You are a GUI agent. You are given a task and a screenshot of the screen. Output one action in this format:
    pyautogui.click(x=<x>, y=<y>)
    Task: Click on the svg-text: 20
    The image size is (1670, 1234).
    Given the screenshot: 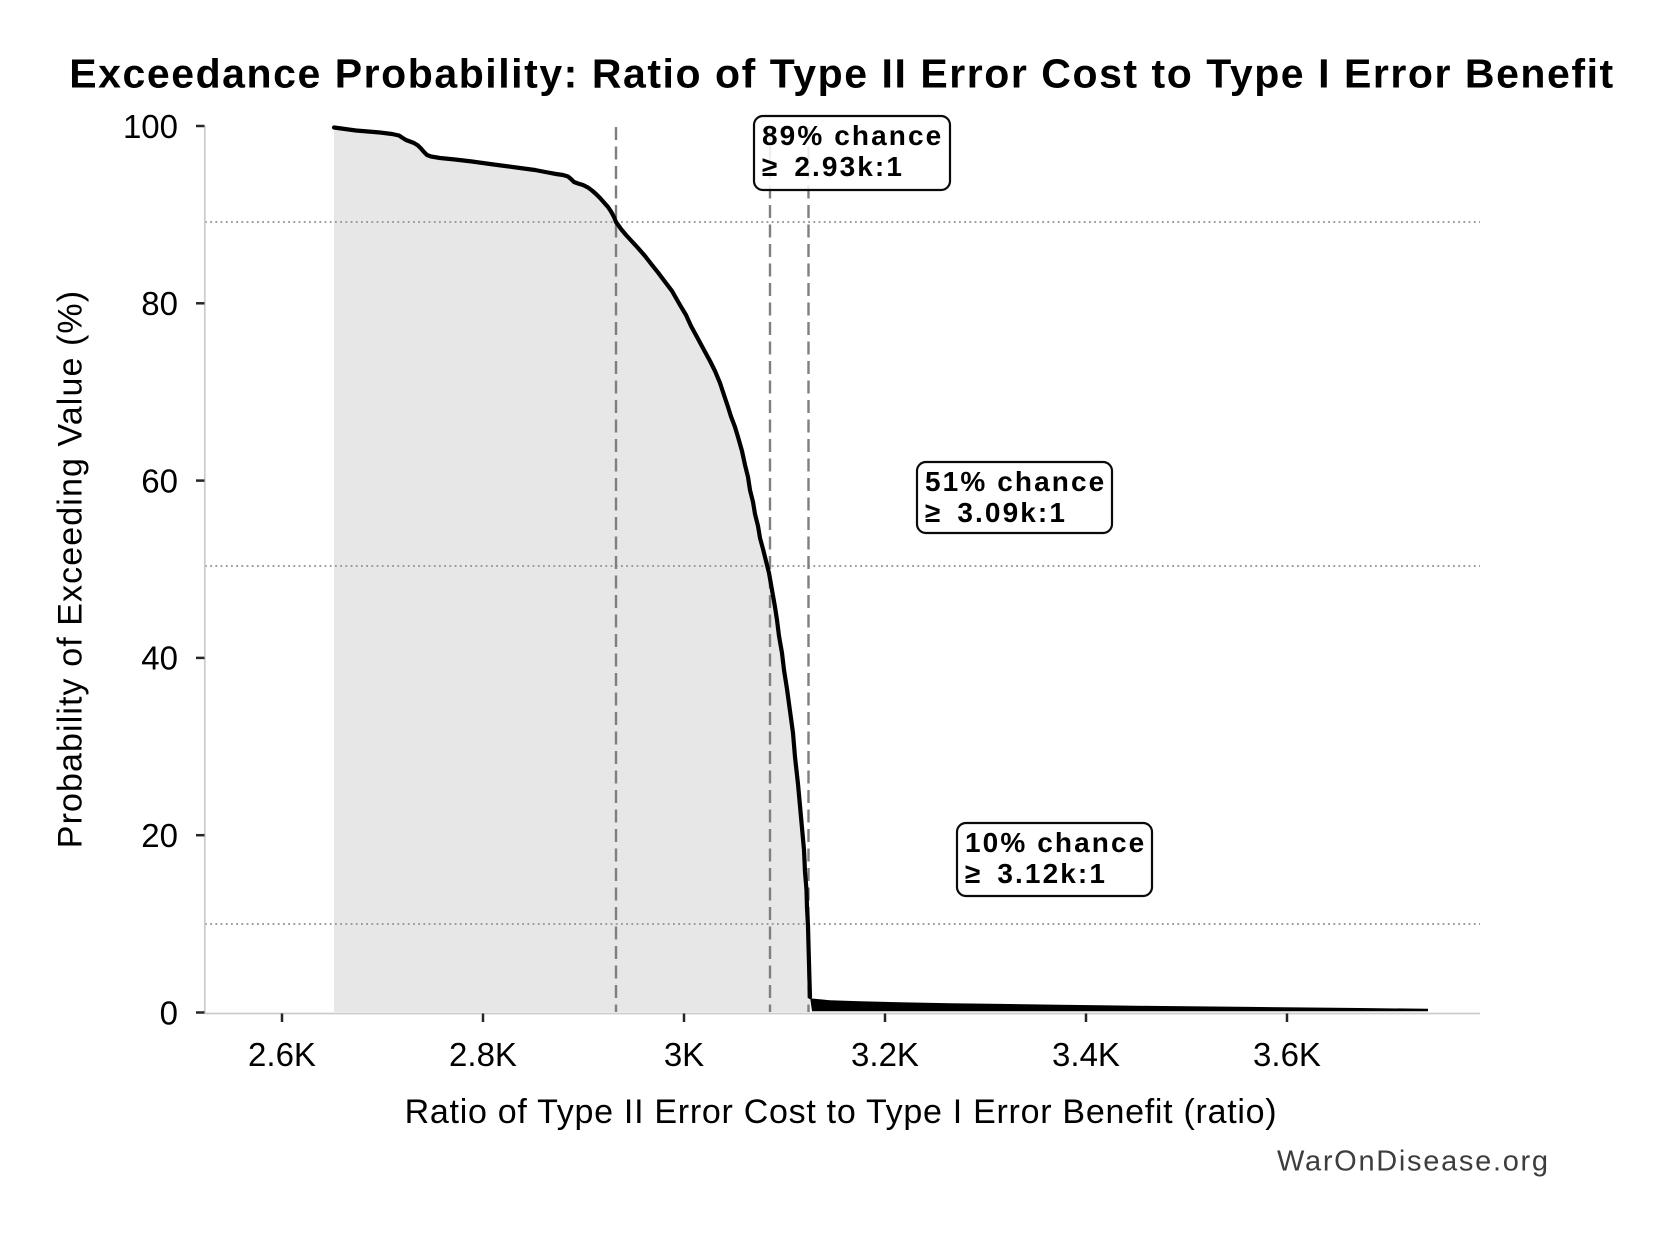 What is the action you would take?
    pyautogui.click(x=159, y=835)
    